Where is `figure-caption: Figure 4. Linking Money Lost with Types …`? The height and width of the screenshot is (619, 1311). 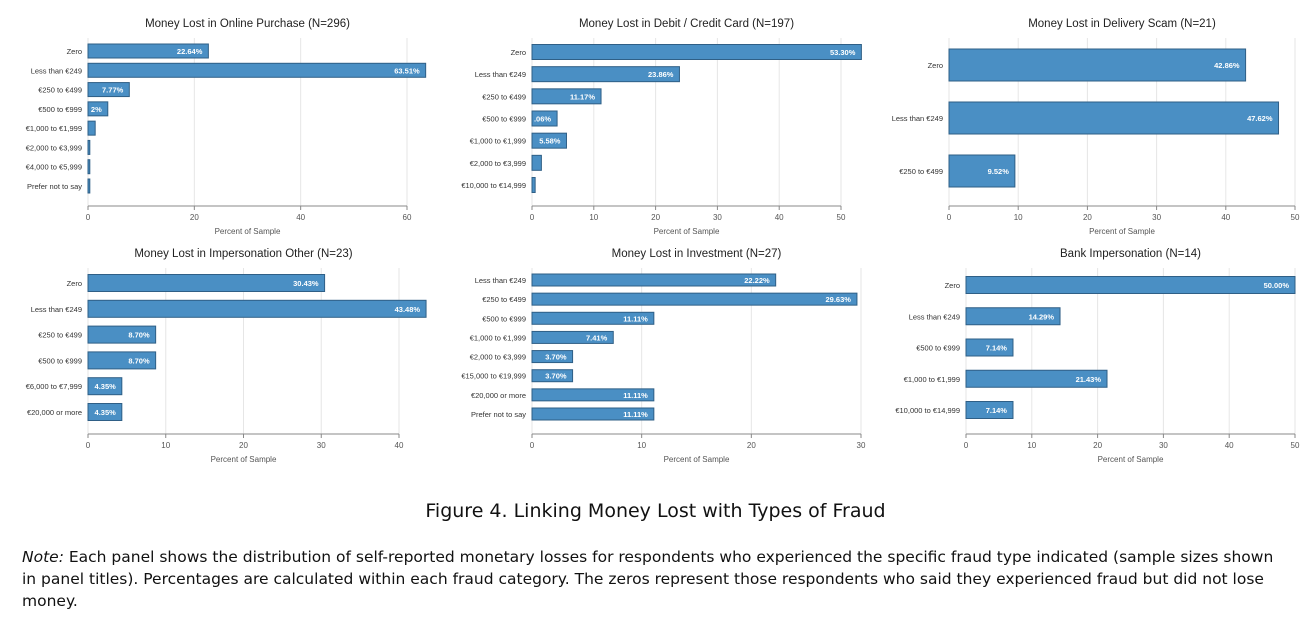
figure-caption: Figure 4. Linking Money Lost with Types … is located at coordinates (655, 511).